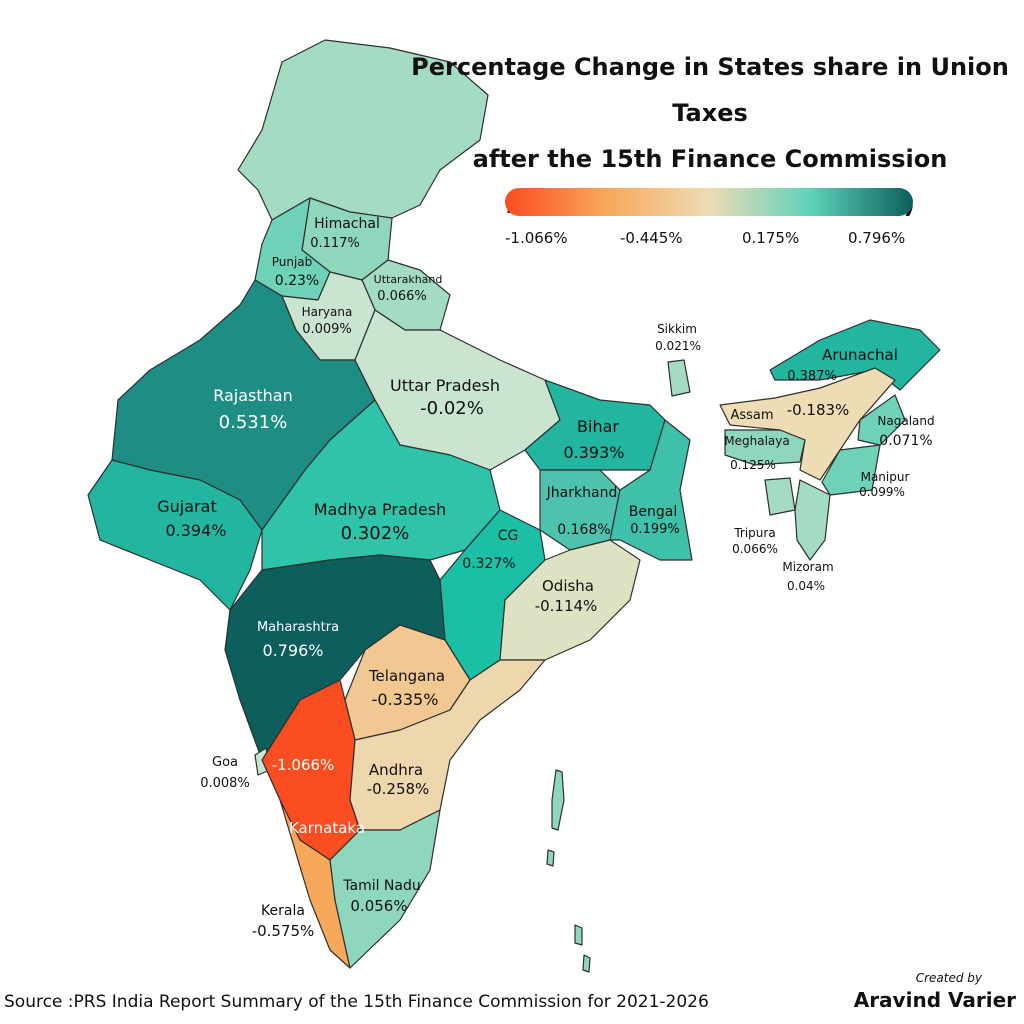 The image size is (1024, 1024). Describe the element at coordinates (756, 441) in the screenshot. I see `label-meghalaya-name: Meghalaya` at that location.